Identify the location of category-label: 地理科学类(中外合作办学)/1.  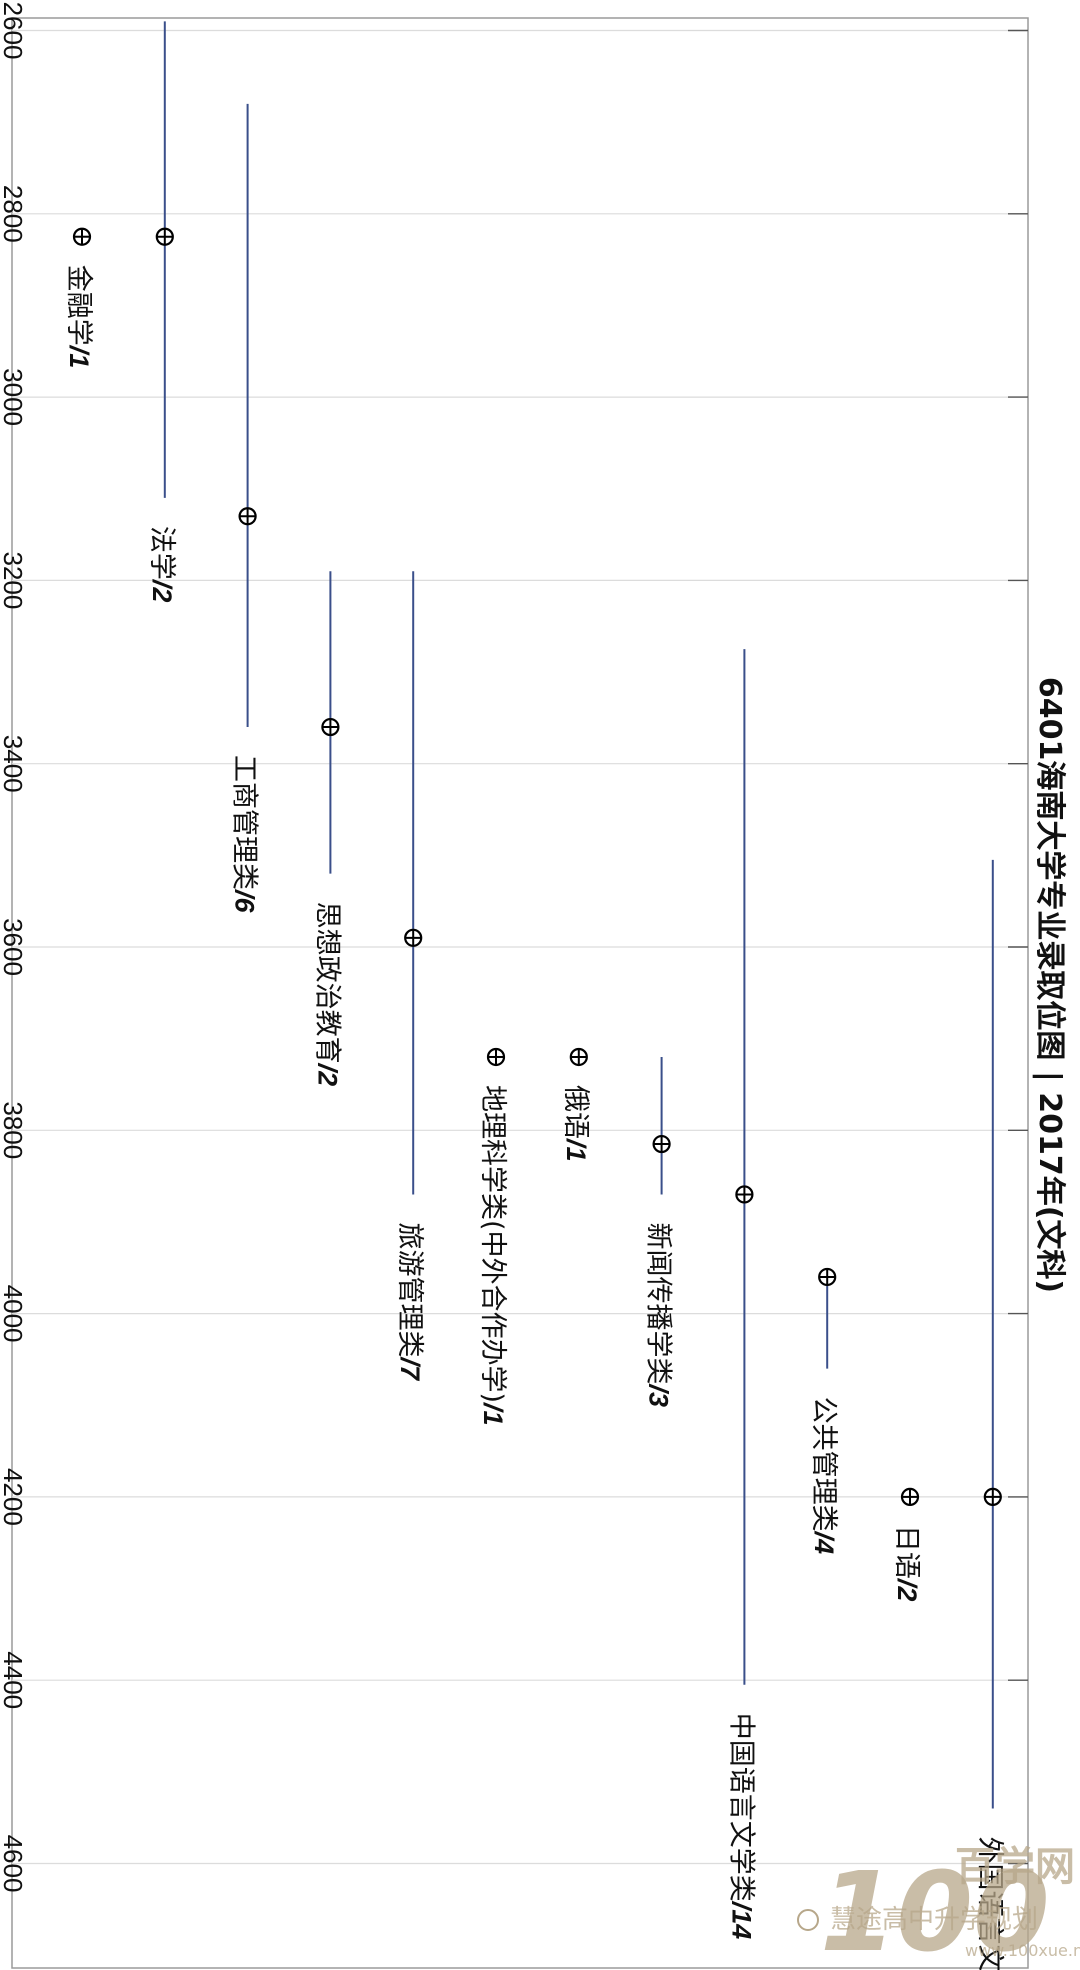
(492, 1255).